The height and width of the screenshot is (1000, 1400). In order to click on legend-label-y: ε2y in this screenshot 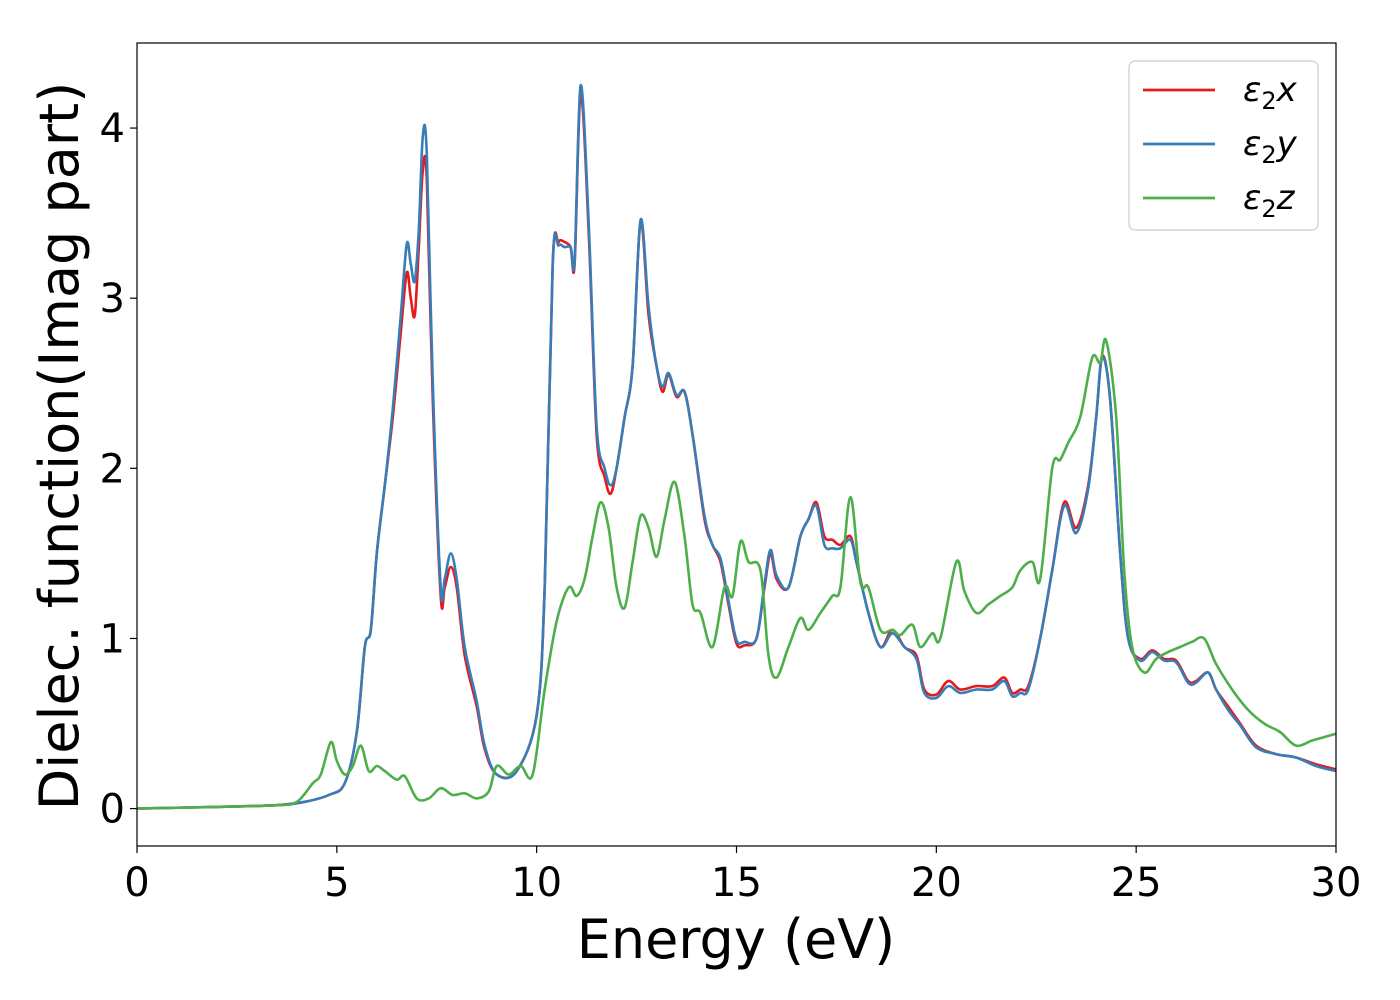, I will do `click(1270, 146)`.